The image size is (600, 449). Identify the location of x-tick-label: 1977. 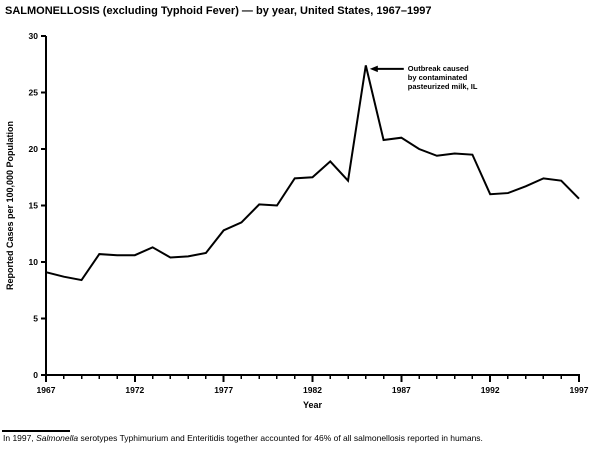
(223, 390).